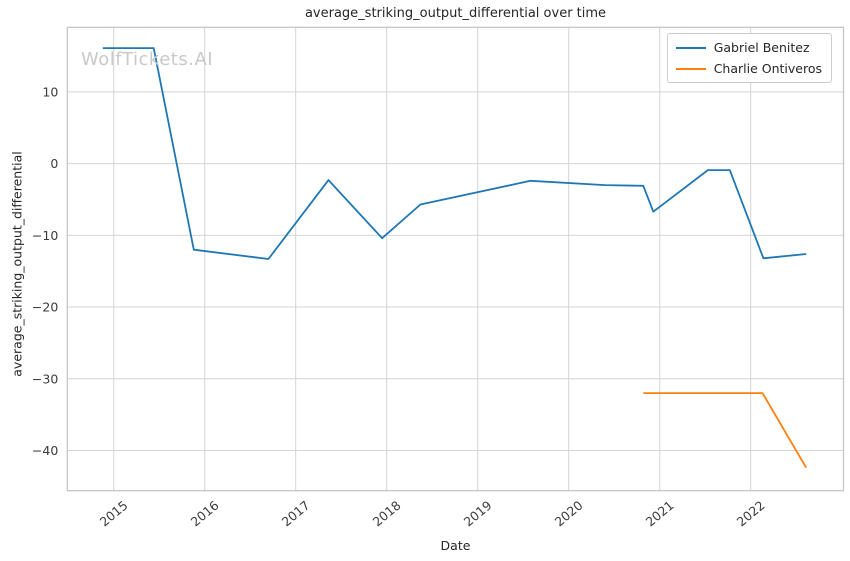 Image resolution: width=850 pixels, height=561 pixels. I want to click on legend-label: Charlie Ontiveros, so click(767, 68).